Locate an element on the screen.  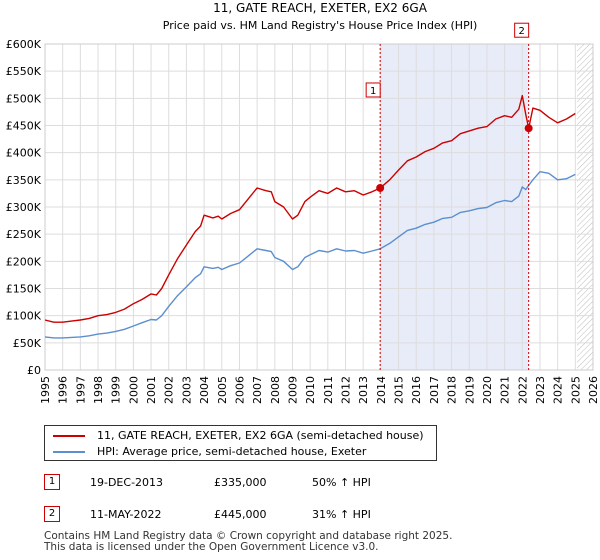
x-tick-label: 2014 is located at coordinates (381, 390).